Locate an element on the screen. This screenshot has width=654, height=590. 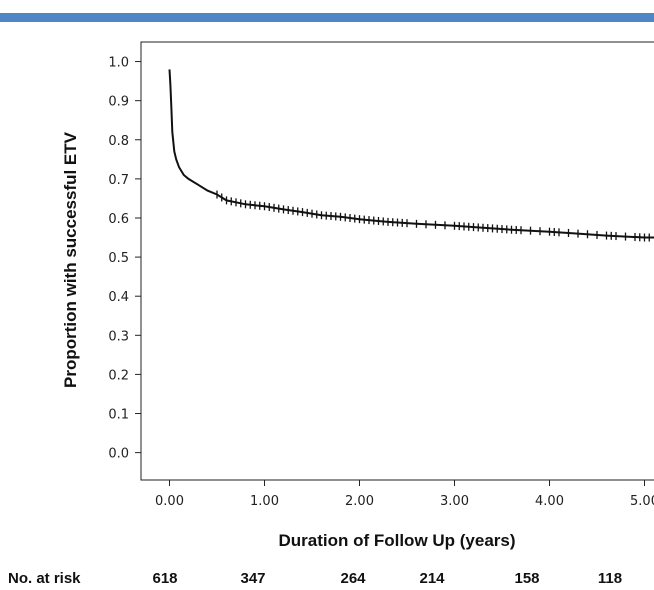
top-banner is located at coordinates (327, 17).